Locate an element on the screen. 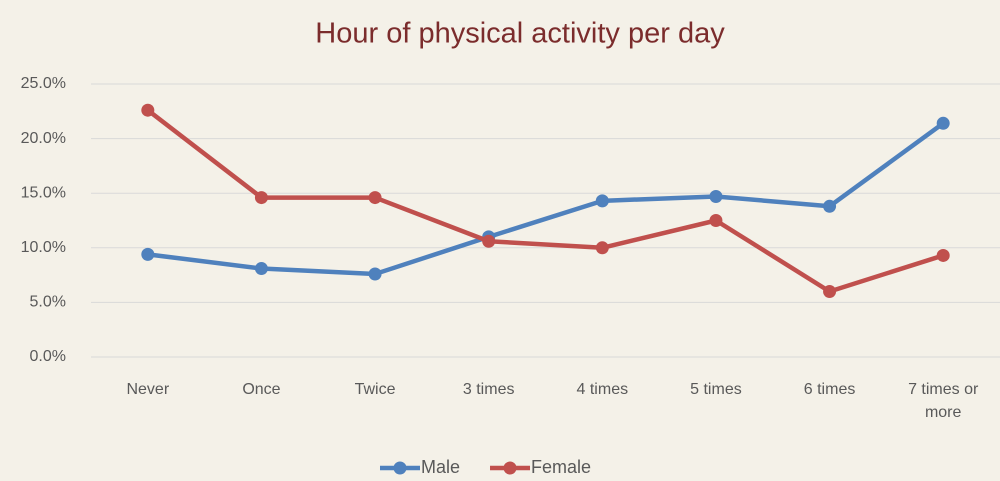 The image size is (1000, 481). x-tick-label: 6 times is located at coordinates (829, 389).